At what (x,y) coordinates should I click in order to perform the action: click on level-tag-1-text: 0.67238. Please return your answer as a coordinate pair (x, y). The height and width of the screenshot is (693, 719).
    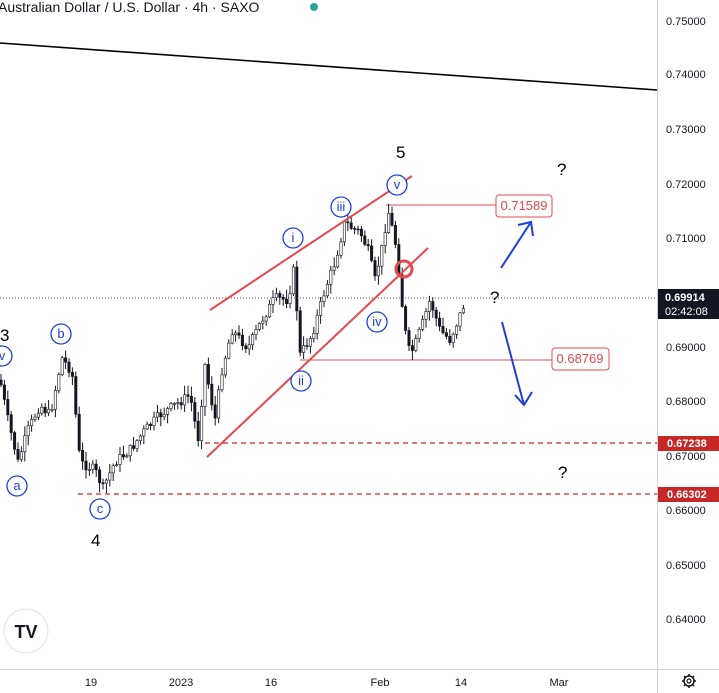
    Looking at the image, I should click on (687, 444).